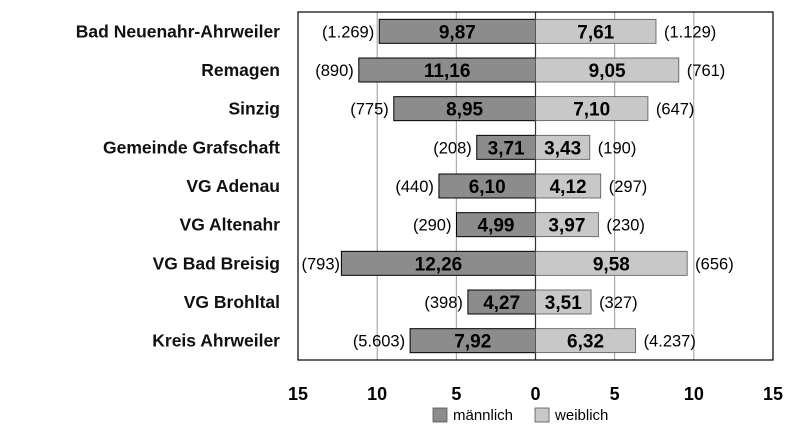  I want to click on count-label-maennlich: (890), so click(334, 71).